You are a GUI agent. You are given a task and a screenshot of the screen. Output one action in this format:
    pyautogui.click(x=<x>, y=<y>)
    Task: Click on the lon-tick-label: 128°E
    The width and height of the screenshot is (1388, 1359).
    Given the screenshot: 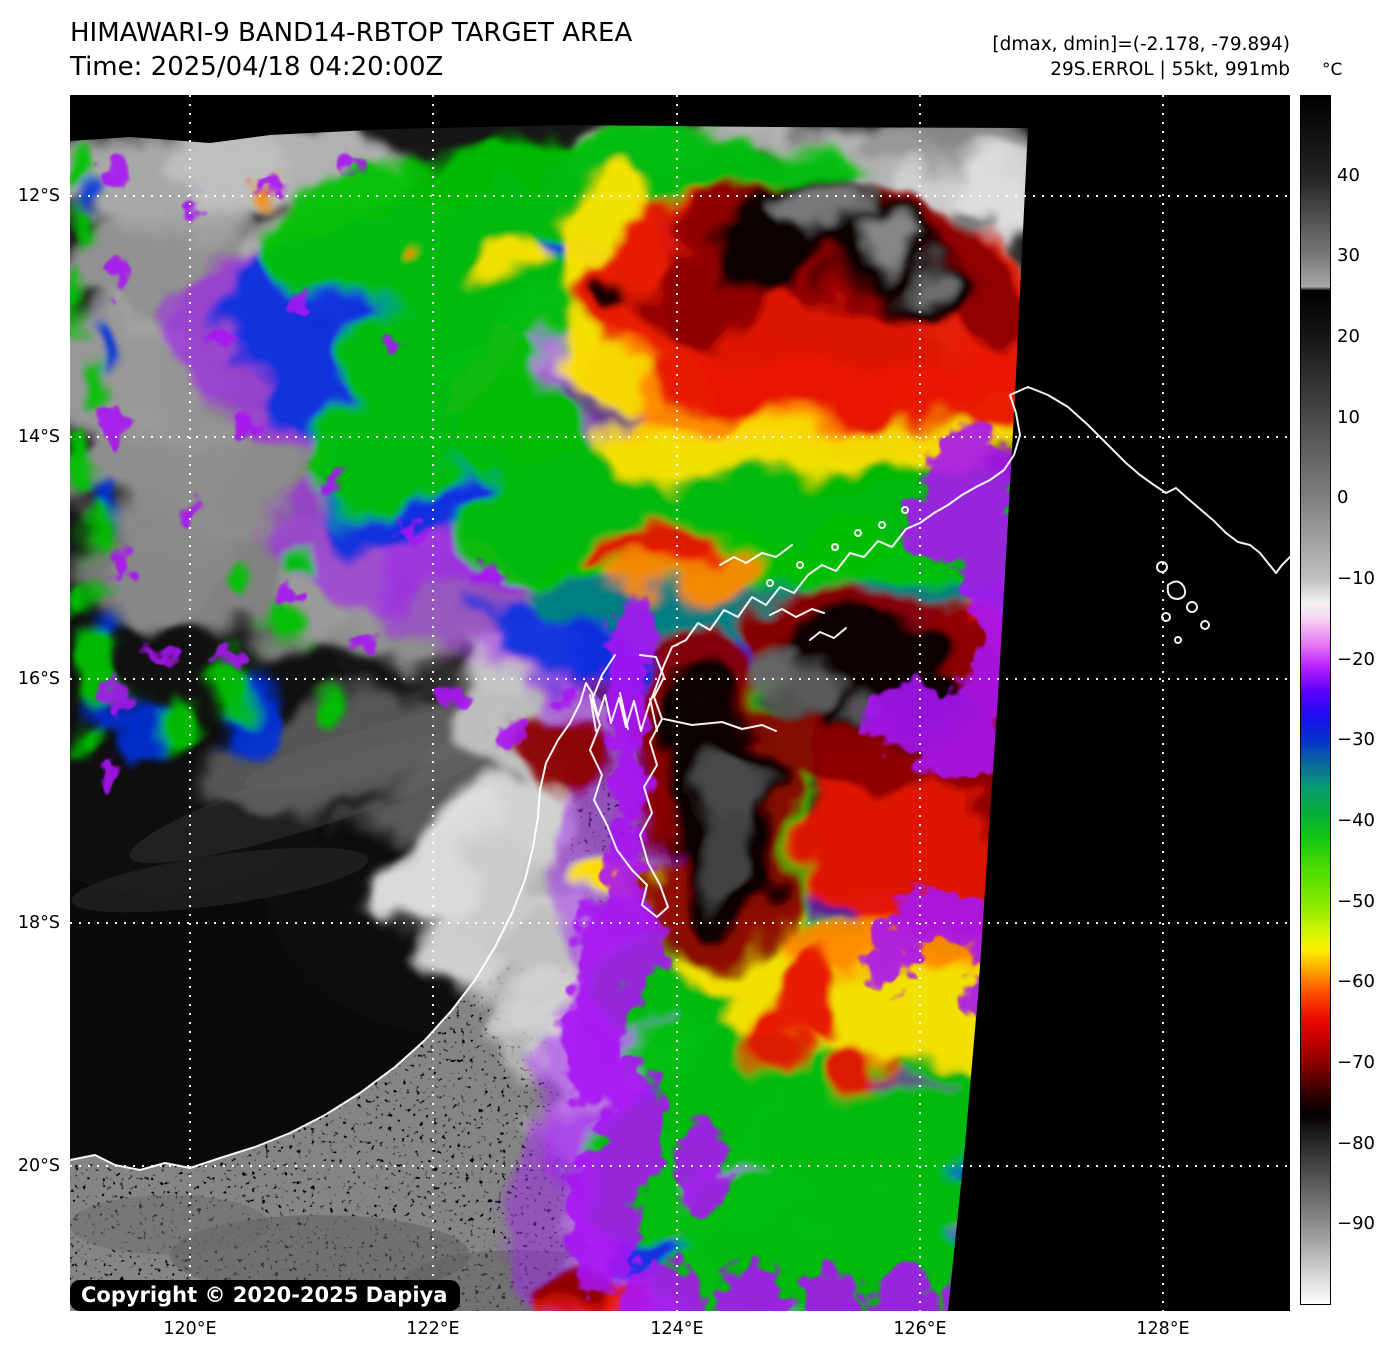 What is the action you would take?
    pyautogui.click(x=1163, y=1329)
    